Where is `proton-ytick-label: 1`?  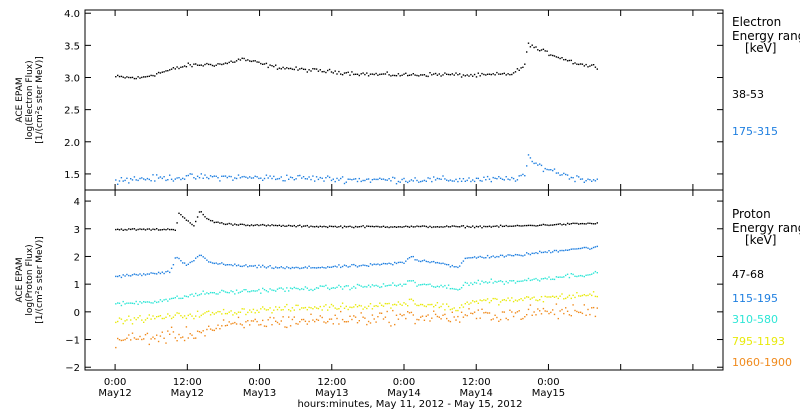 proton-ytick-label: 1 is located at coordinates (77, 285).